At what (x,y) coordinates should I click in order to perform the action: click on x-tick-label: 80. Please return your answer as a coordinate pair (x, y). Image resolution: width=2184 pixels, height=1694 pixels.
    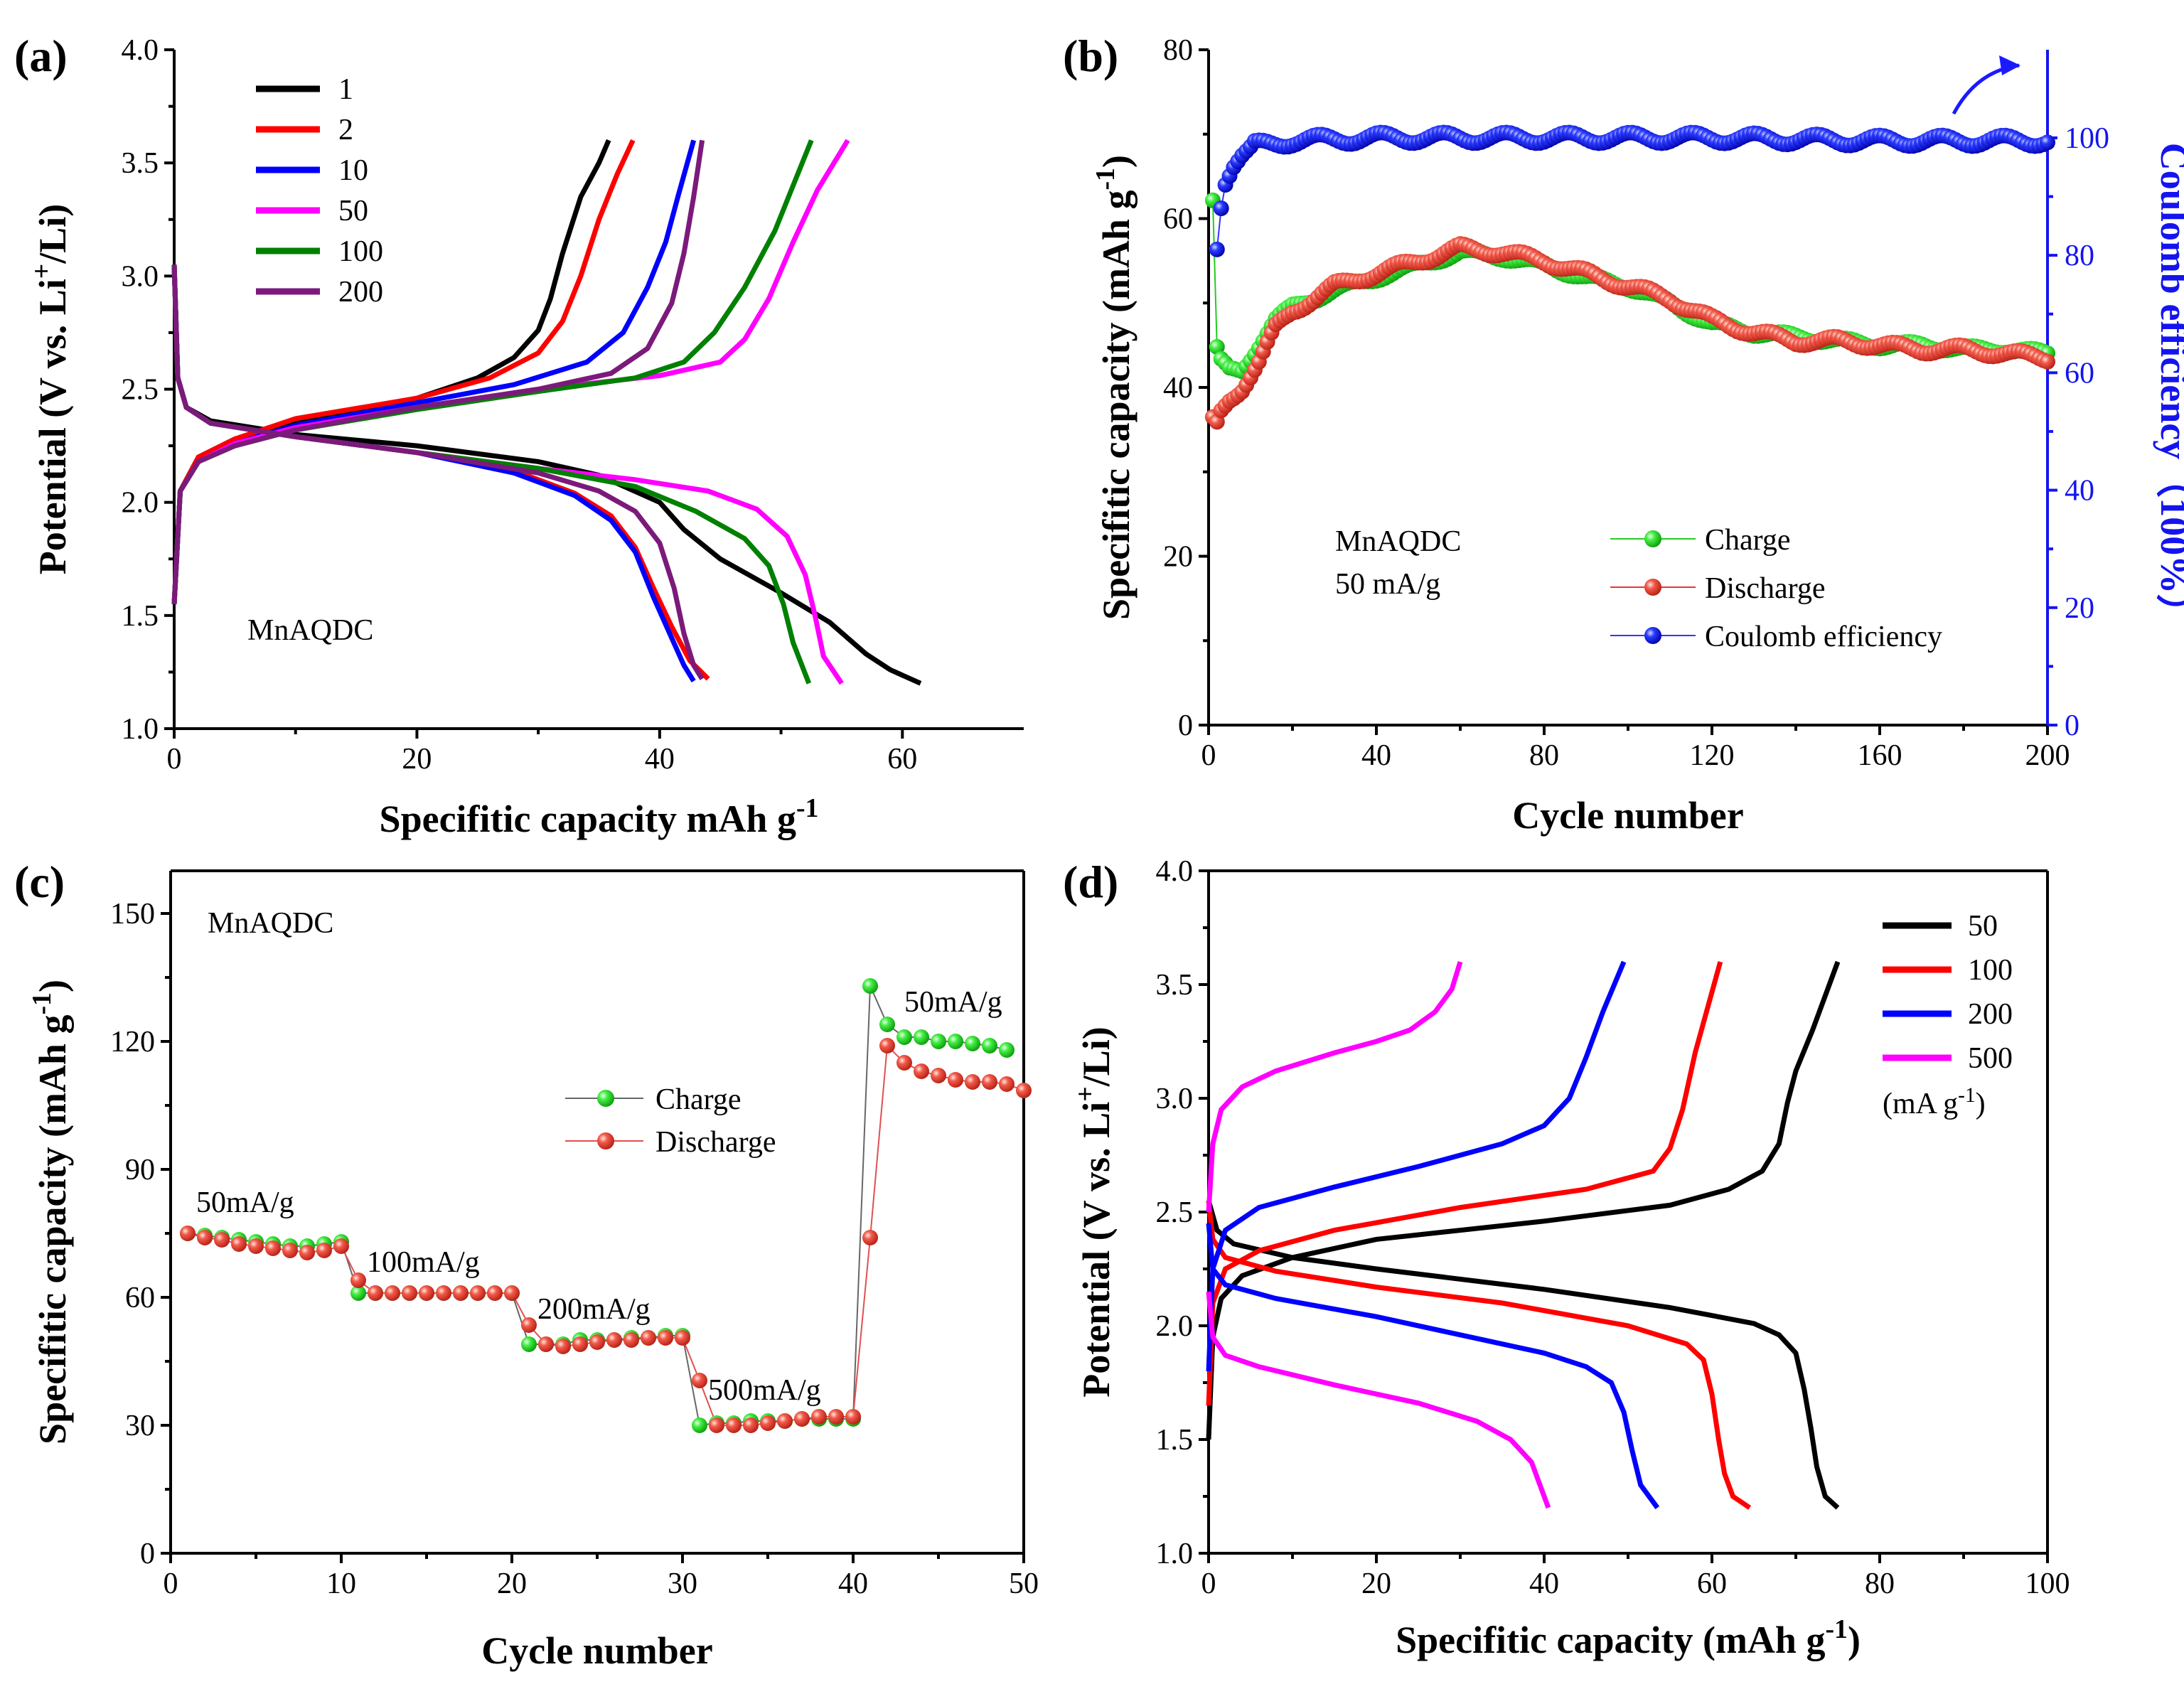
    Looking at the image, I should click on (1544, 755).